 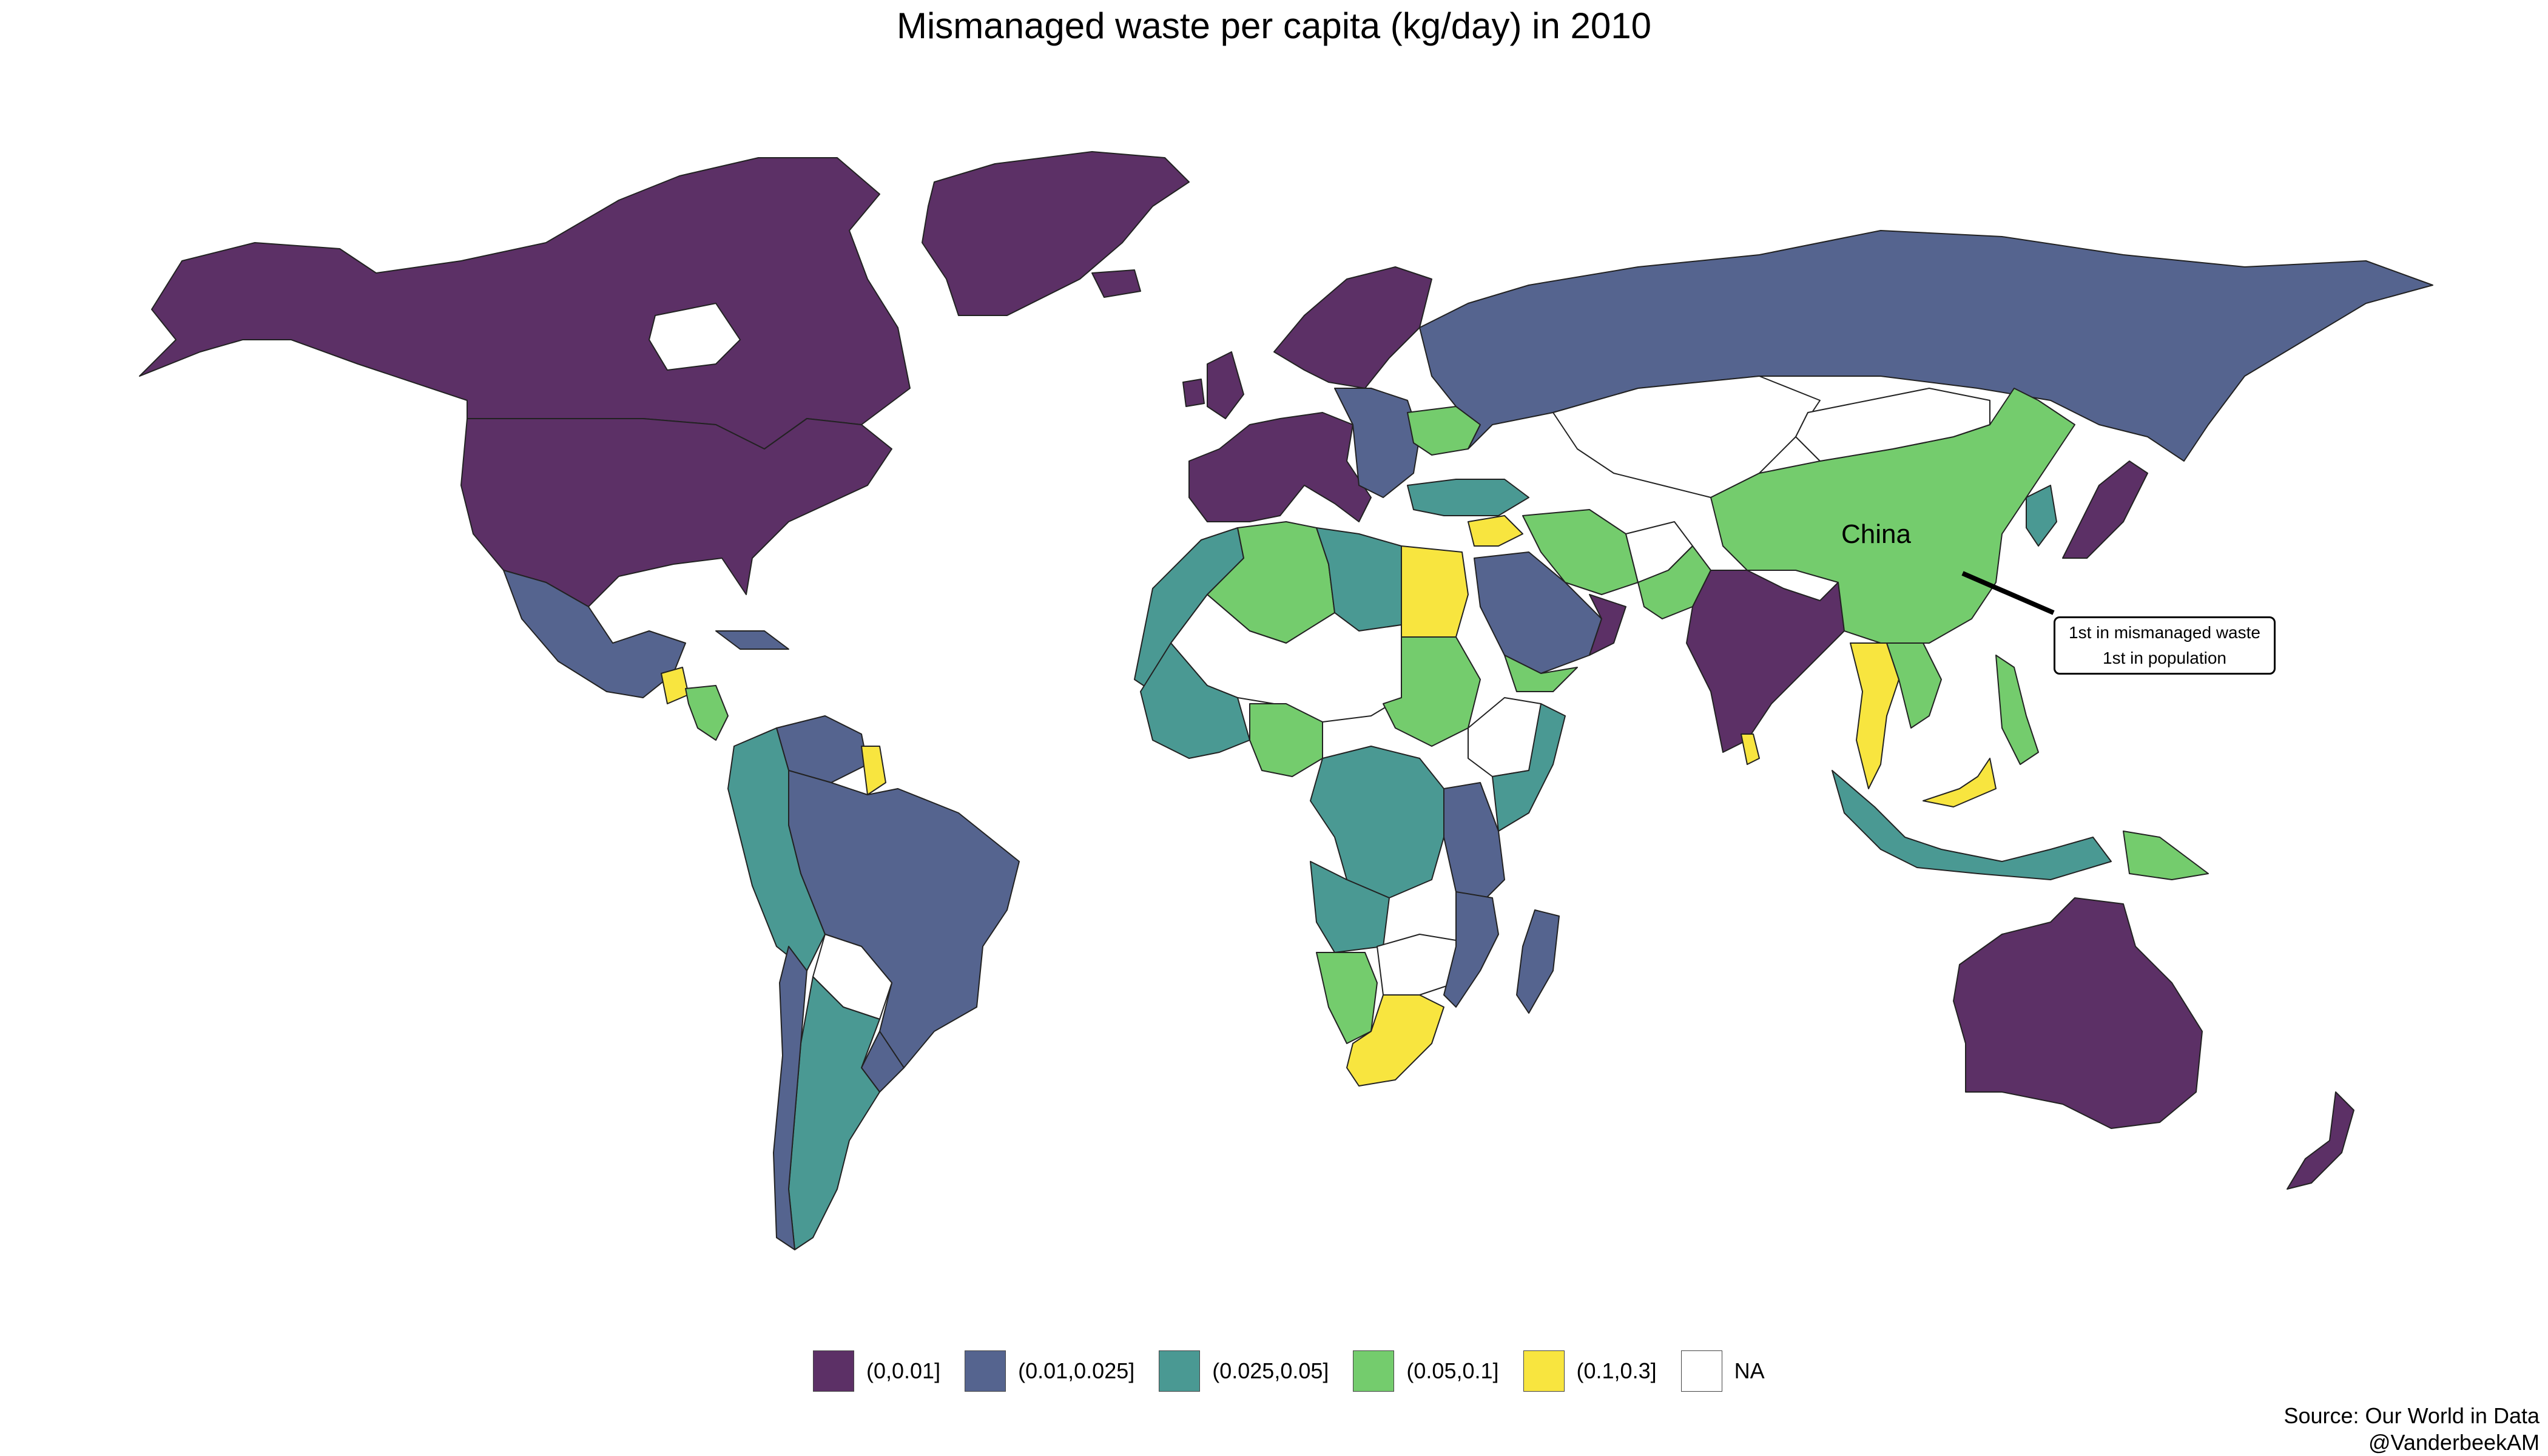 I want to click on region-greenland, so click(x=1056, y=233).